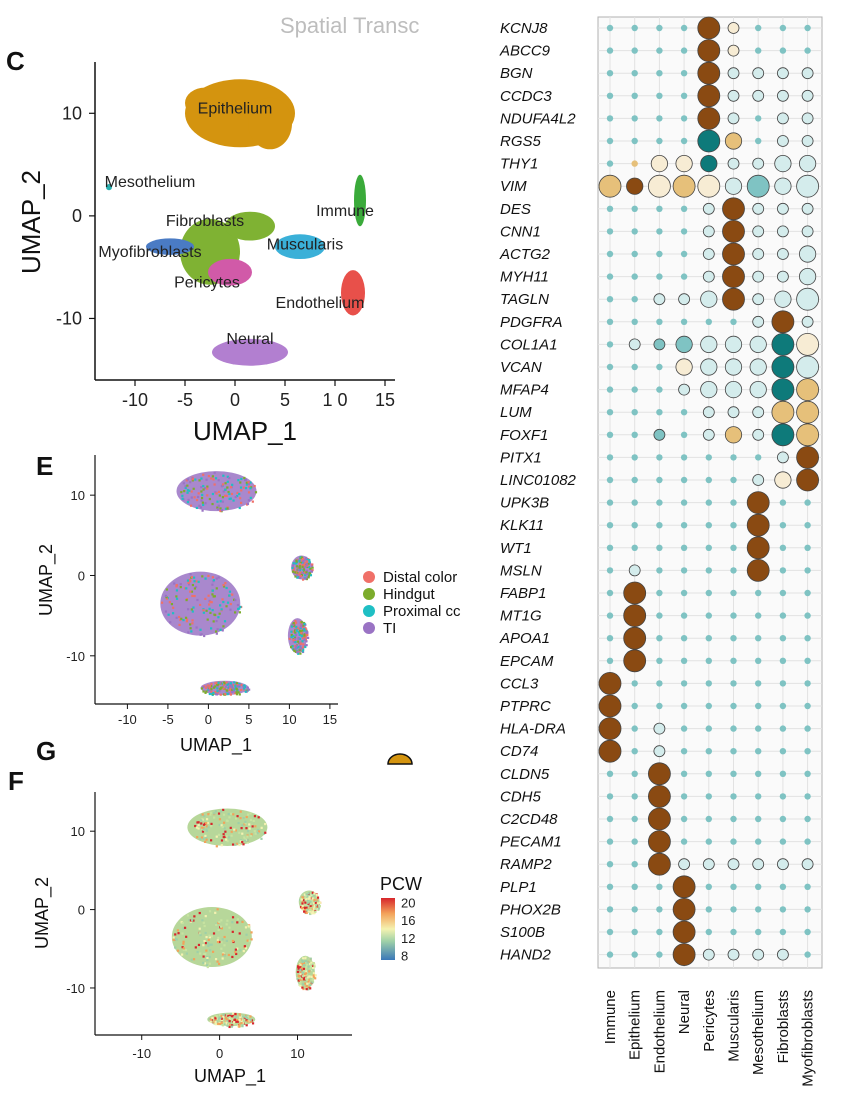  What do you see at coordinates (659, 208) in the screenshot?
I see `dot-DES-Endothelium` at bounding box center [659, 208].